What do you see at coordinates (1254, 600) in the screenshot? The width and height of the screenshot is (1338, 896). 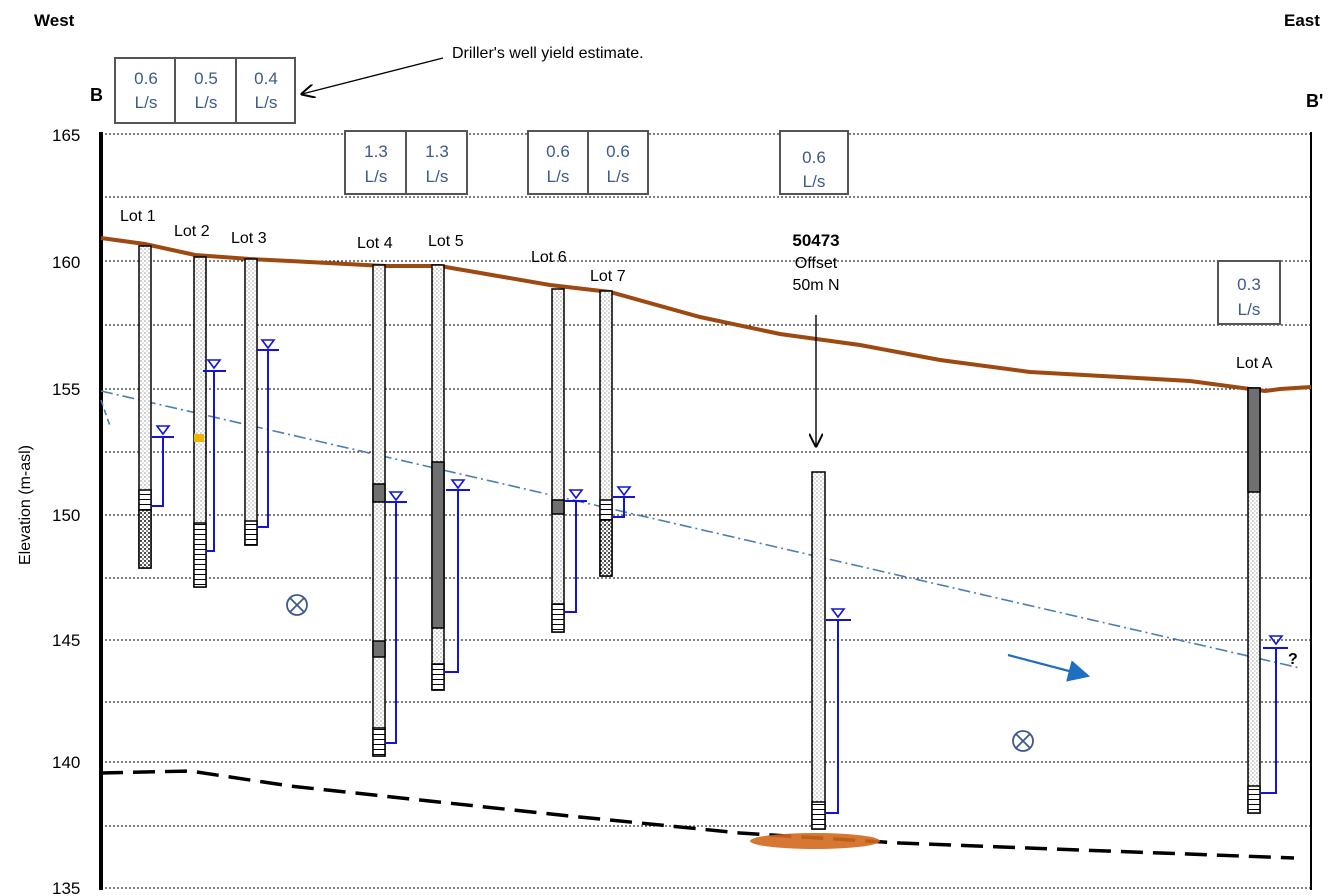 I see `well-lotA` at bounding box center [1254, 600].